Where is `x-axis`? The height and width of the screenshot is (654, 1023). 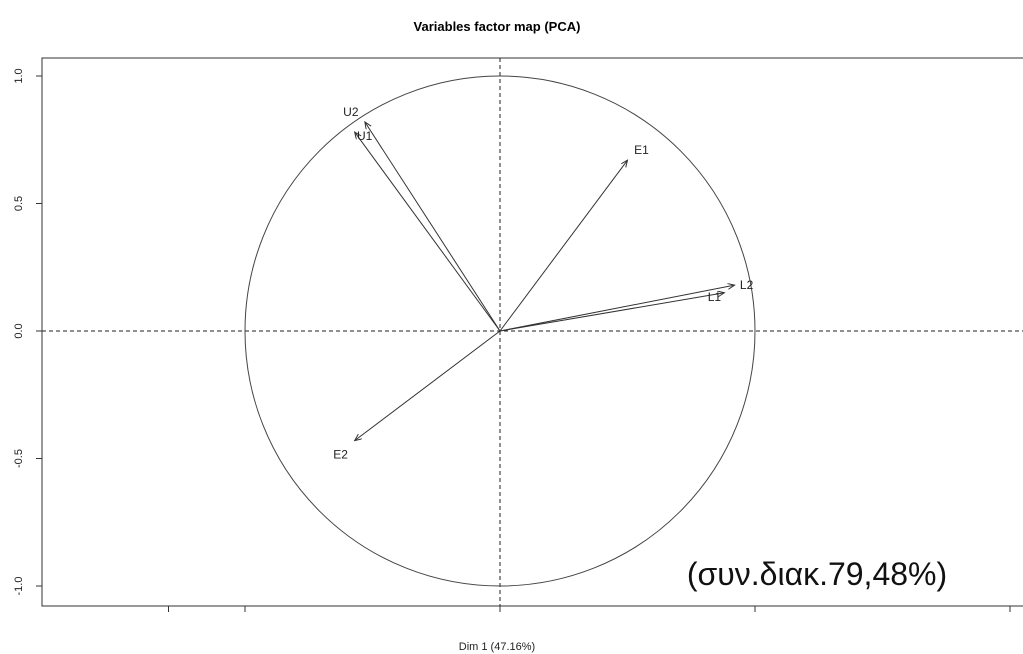
x-axis is located at coordinates (589, 609).